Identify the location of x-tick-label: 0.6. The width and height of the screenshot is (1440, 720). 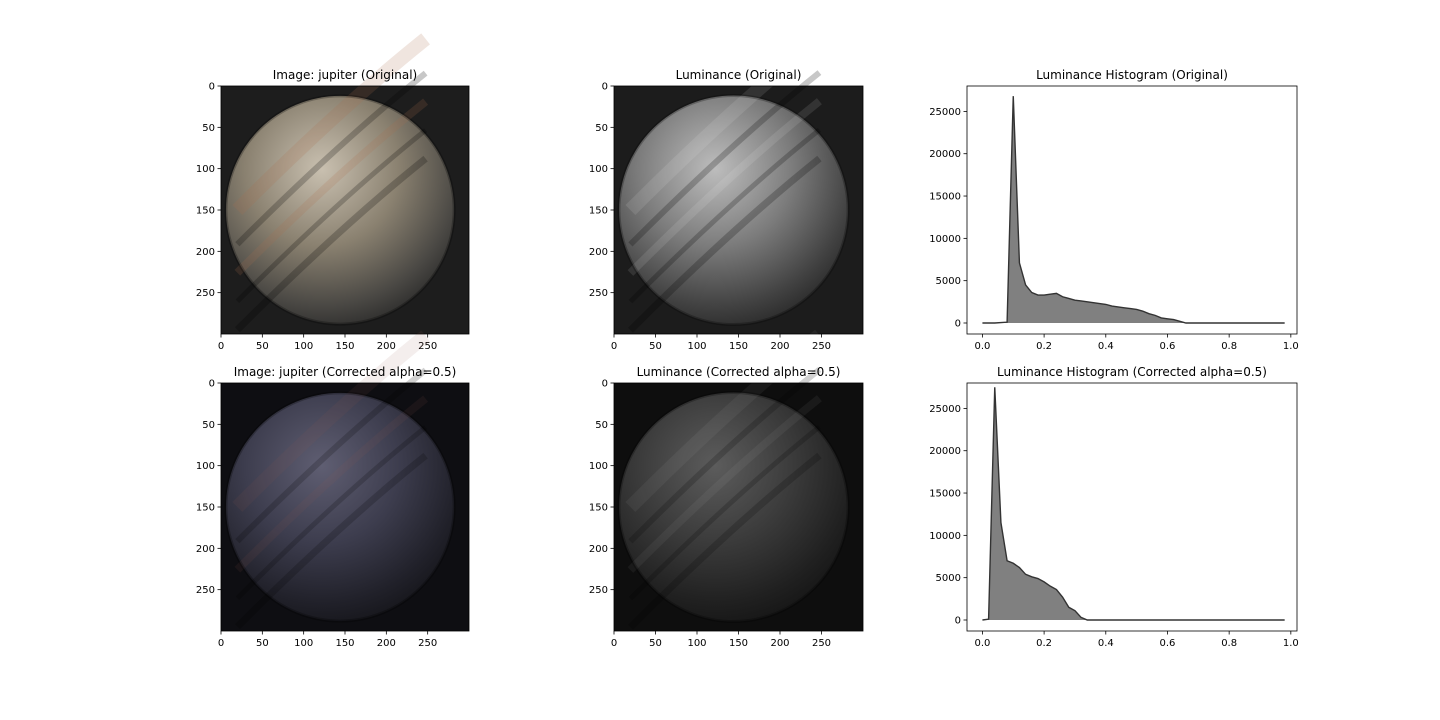
(1168, 643).